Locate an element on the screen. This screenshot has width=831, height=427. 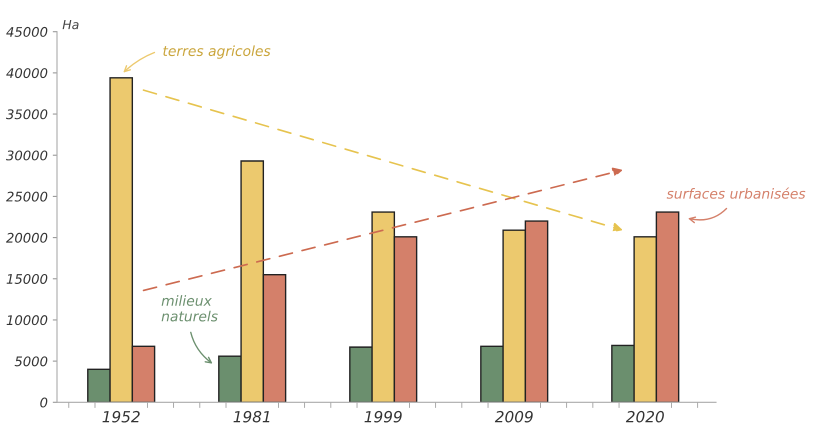
x-tick-label: 2009 is located at coordinates (513, 416).